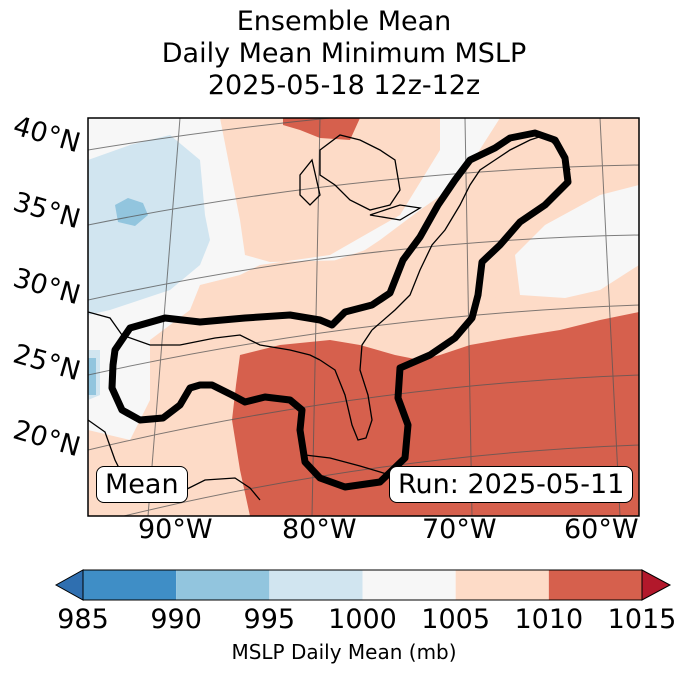 This screenshot has width=688, height=674. Describe the element at coordinates (459, 529) in the screenshot. I see `lon-label-70w: 70°W` at that location.